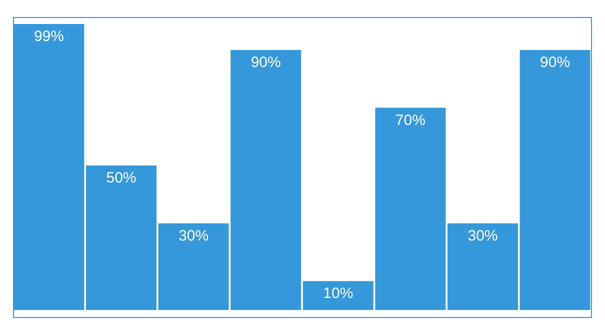 This screenshot has height=333, width=605. I want to click on data-label: 10%, so click(338, 293).